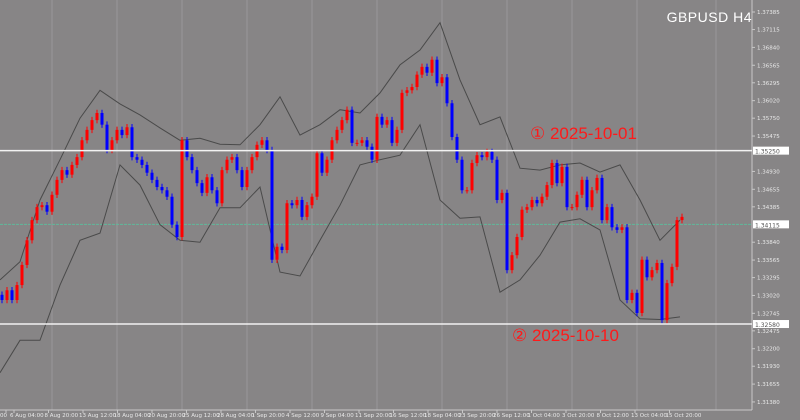 Image resolution: width=800 pixels, height=420 pixels. What do you see at coordinates (768, 296) in the screenshot?
I see `y-tick-label: 1.33020` at bounding box center [768, 296].